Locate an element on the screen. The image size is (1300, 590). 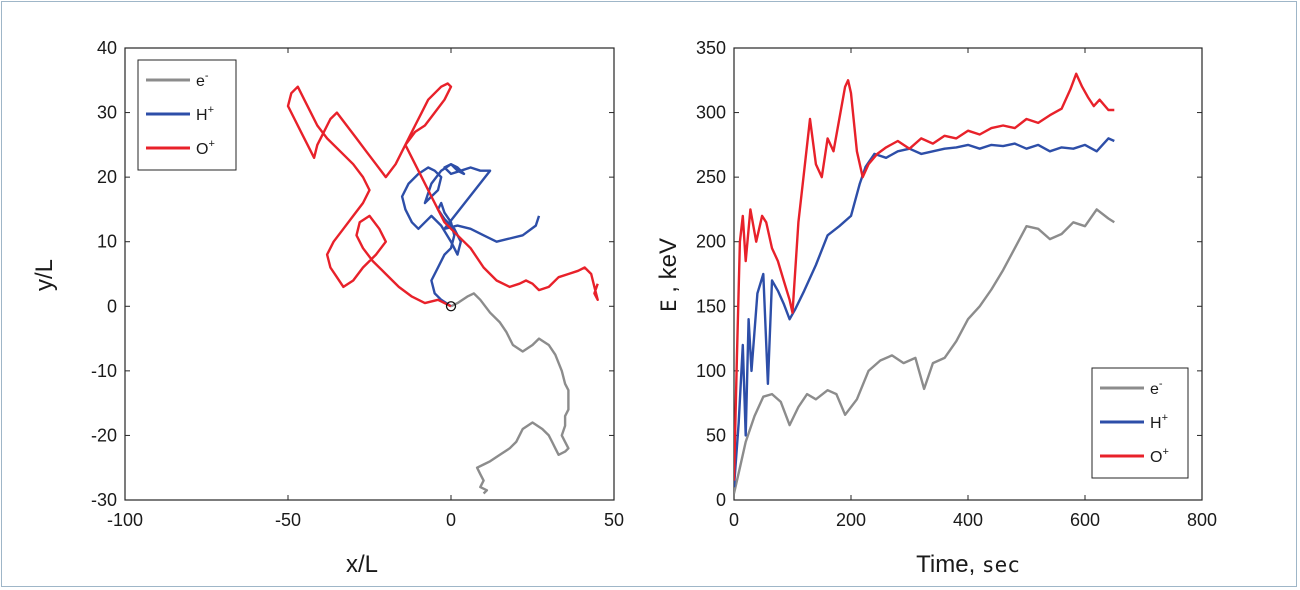
x-tick-label: 200 is located at coordinates (851, 520).